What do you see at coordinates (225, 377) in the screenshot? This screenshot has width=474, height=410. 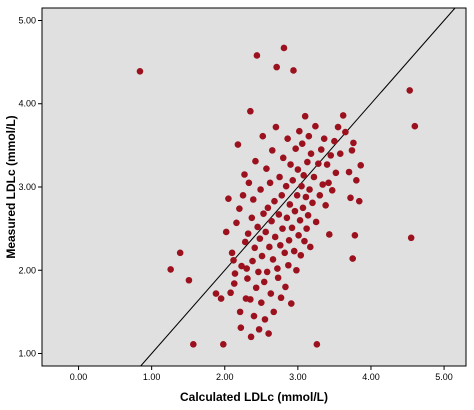 I see `x-tick-label: 2.00` at bounding box center [225, 377].